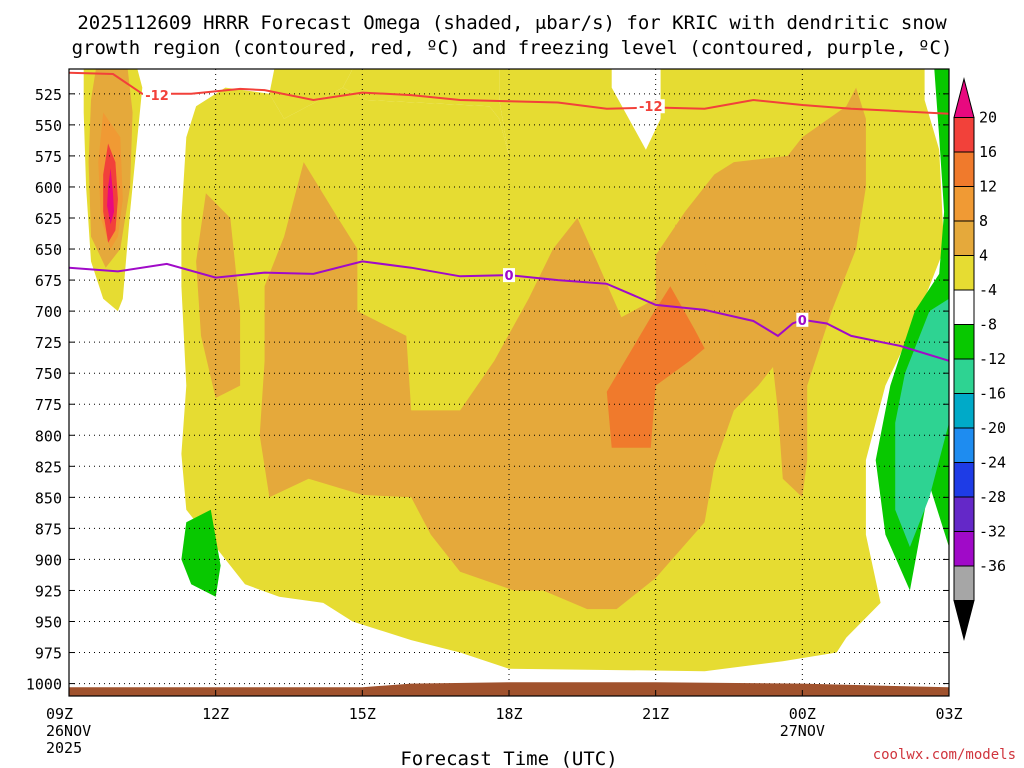  I want to click on colorbar-label: 8, so click(983, 221).